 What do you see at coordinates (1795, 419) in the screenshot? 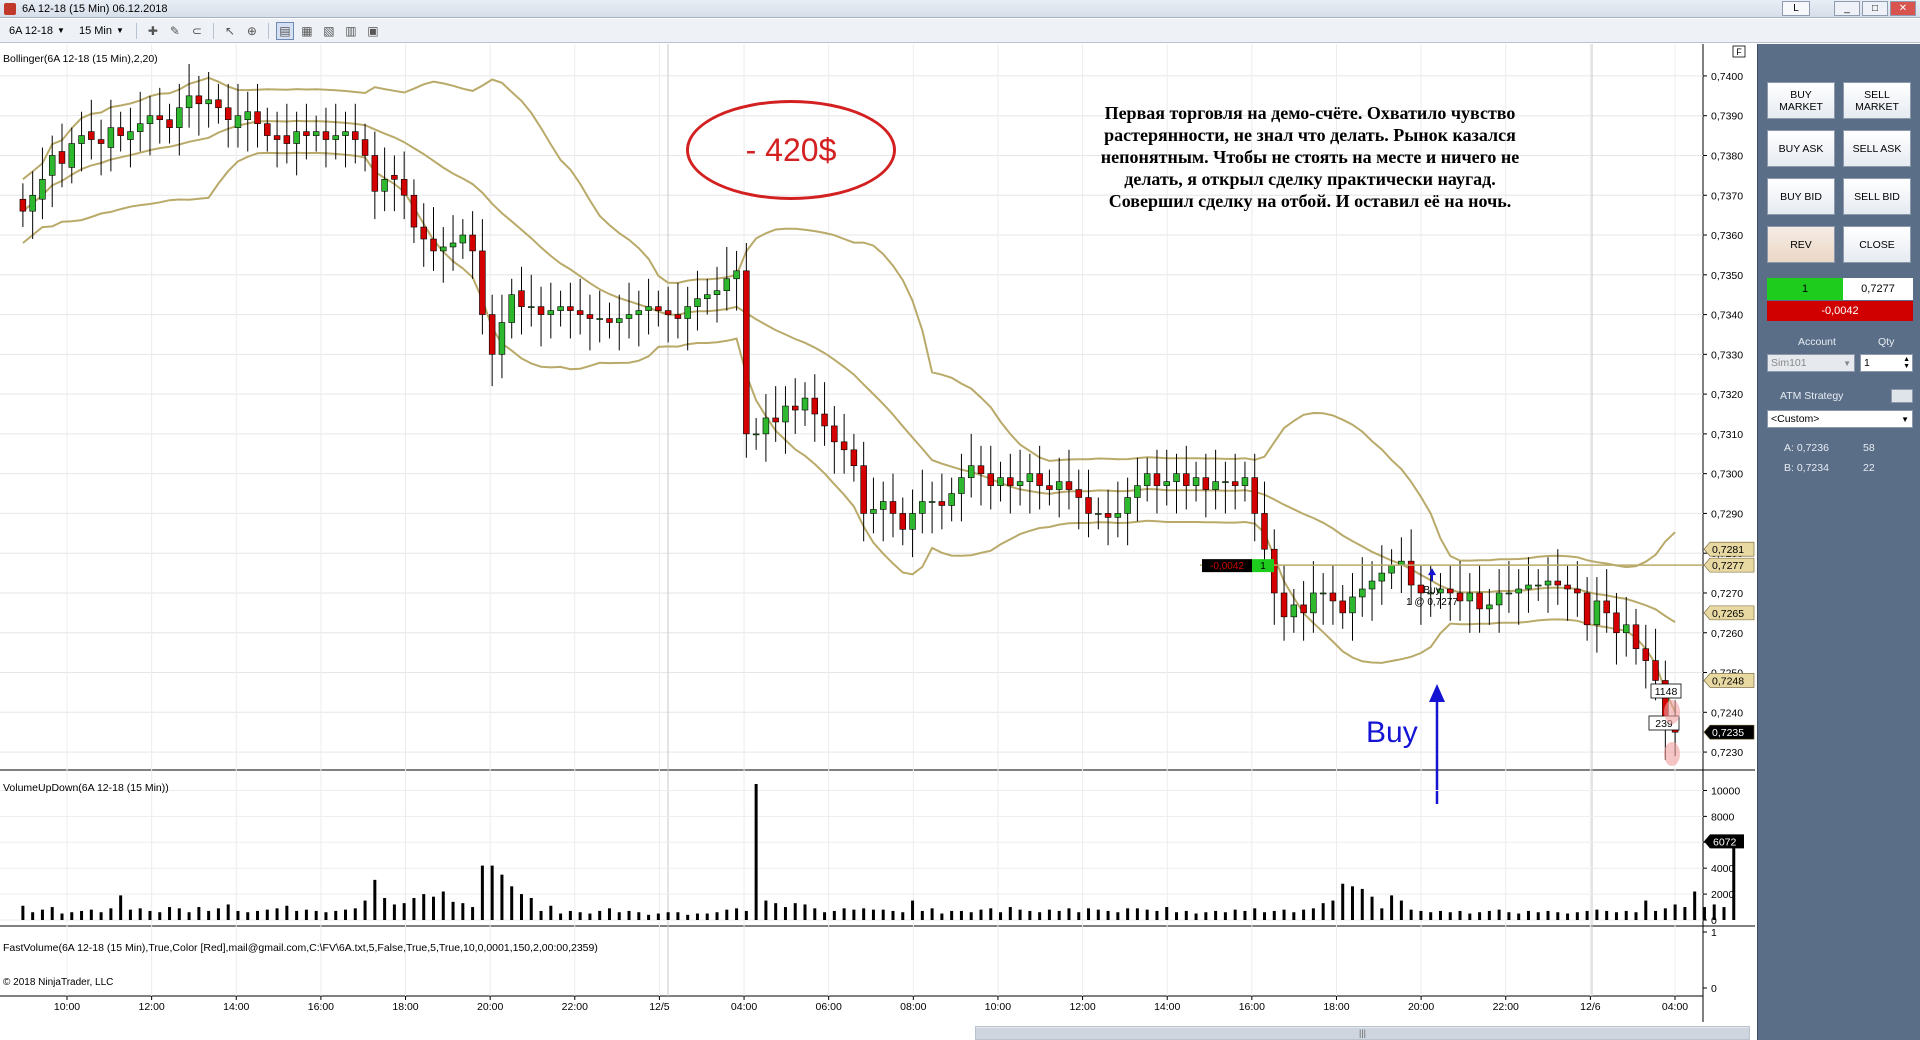
I see `atm-strategy-value: <Custom>` at bounding box center [1795, 419].